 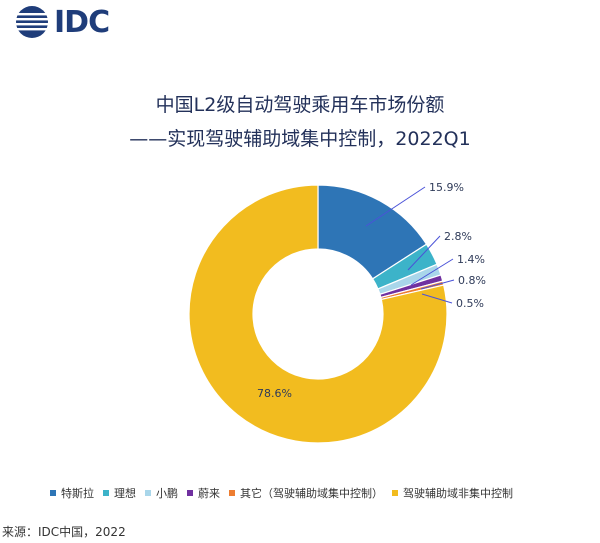 What do you see at coordinates (32, 22) in the screenshot?
I see `globe-icon` at bounding box center [32, 22].